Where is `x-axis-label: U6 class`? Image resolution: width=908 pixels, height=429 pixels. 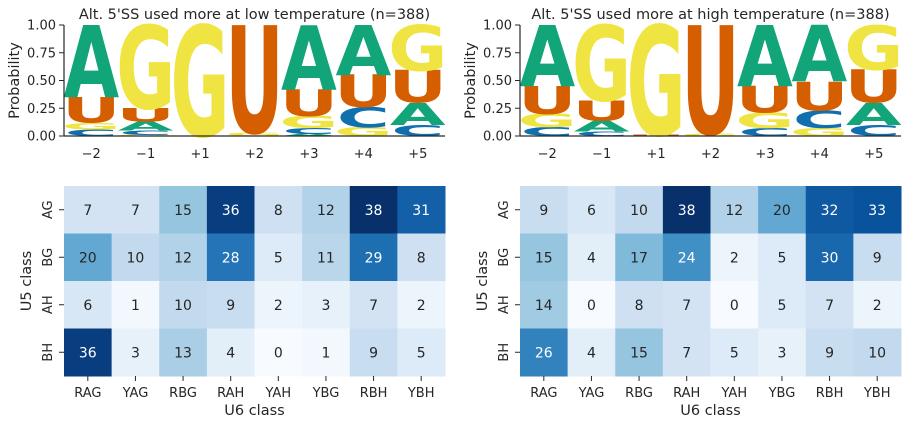
x-axis-label: U6 class is located at coordinates (254, 411).